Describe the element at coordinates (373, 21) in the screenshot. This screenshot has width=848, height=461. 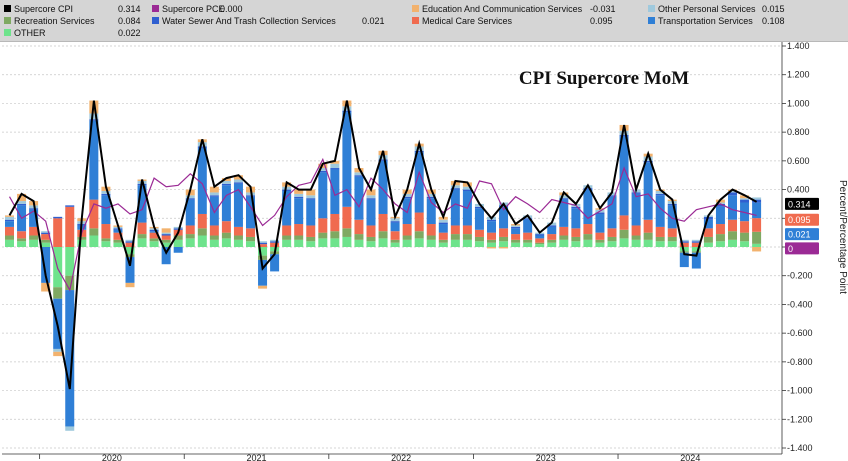
I see `legend-value: 0.021` at that location.